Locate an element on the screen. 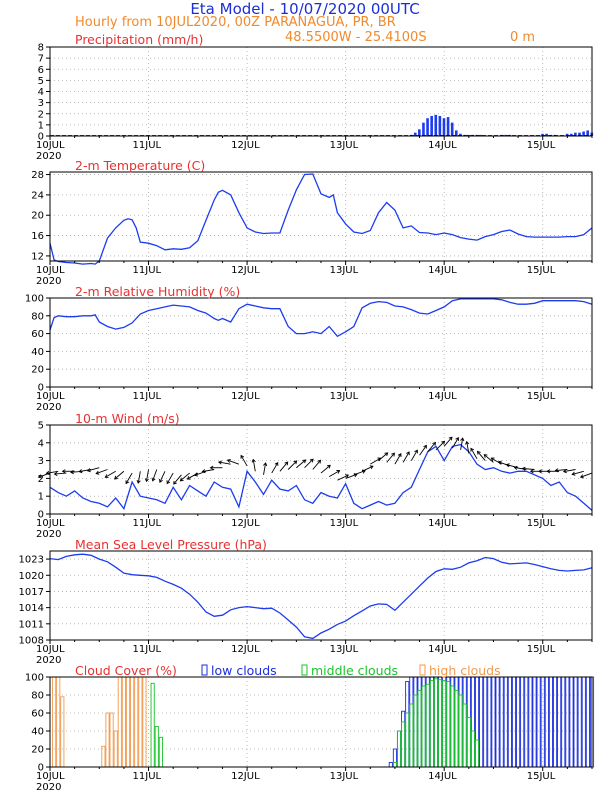 The image size is (612, 792). y-tick-label: 1011 is located at coordinates (31, 624).